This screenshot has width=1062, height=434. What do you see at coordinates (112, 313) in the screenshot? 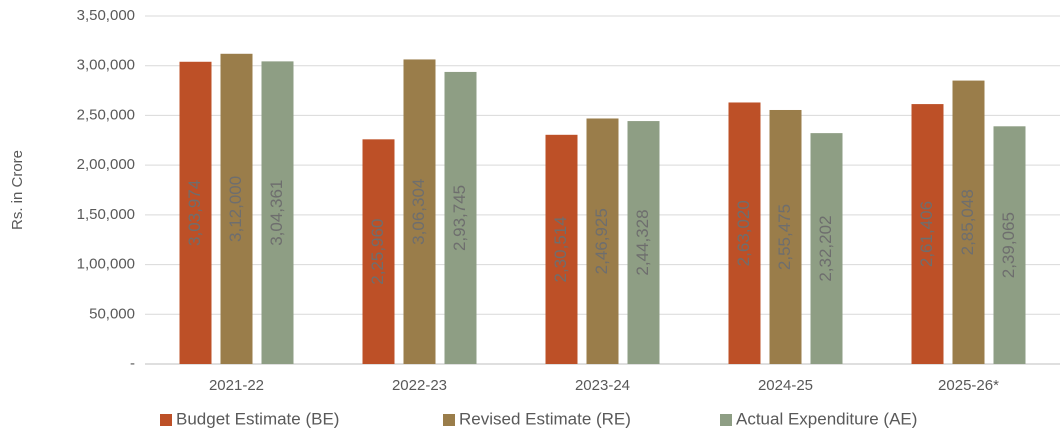
I see `y-tick-label: 50,000` at bounding box center [112, 313].